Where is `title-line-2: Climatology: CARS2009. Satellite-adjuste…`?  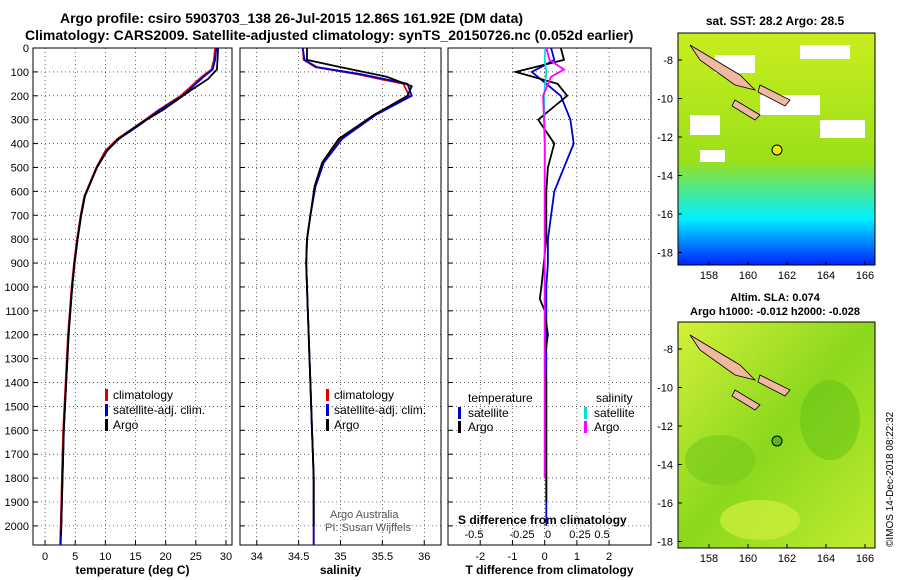
title-line-2: Climatology: CARS2009. Satellite-adjuste… is located at coordinates (329, 35).